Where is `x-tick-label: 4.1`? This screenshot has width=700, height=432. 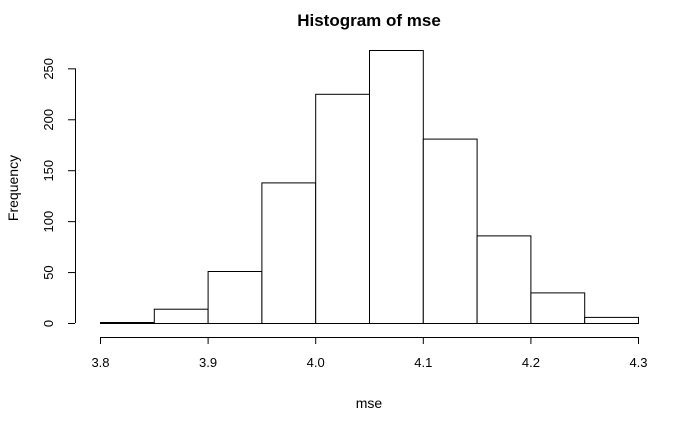
x-tick-label: 4.1 is located at coordinates (423, 362).